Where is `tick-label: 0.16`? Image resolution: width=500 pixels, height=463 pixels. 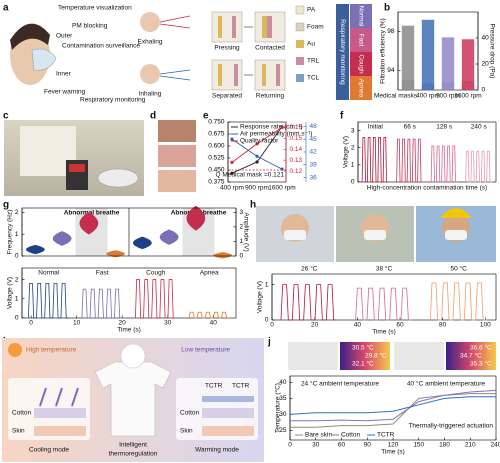
tick-label: 0.16 is located at coordinates (296, 127).